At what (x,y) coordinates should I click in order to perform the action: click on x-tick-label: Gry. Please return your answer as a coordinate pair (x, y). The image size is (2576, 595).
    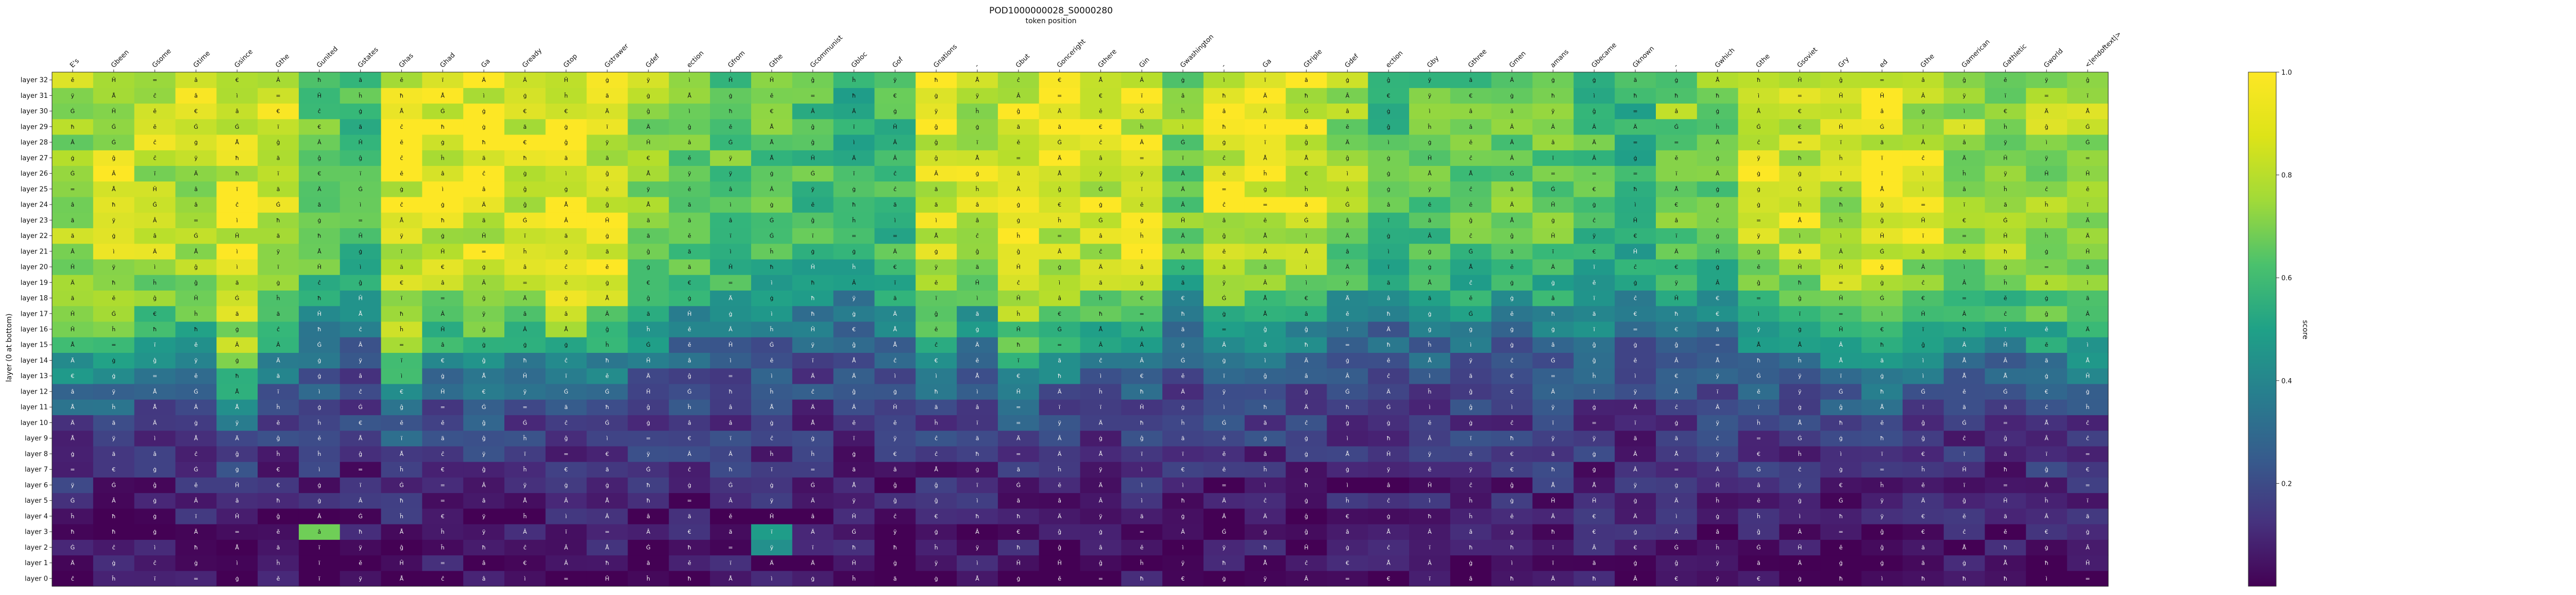
    Looking at the image, I should click on (1844, 63).